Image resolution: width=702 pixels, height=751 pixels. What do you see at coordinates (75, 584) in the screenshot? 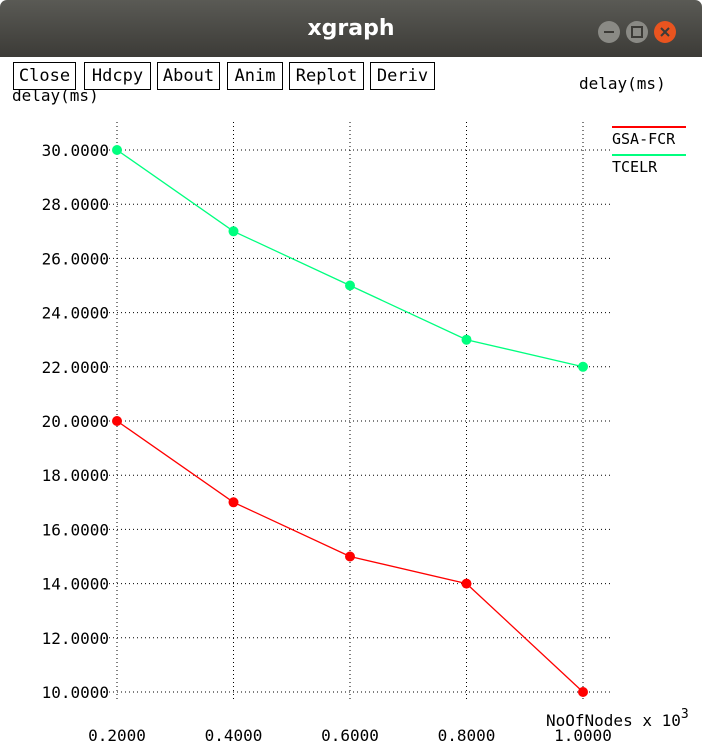
I see `y-tick-label: 14.0000` at bounding box center [75, 584].